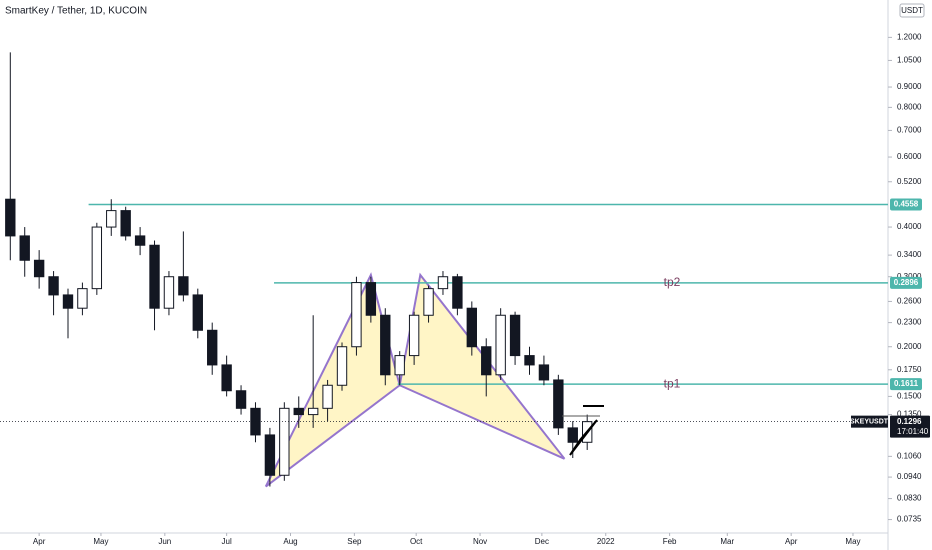  Describe the element at coordinates (909, 181) in the screenshot. I see `y-tick-label: 0.5200` at that location.